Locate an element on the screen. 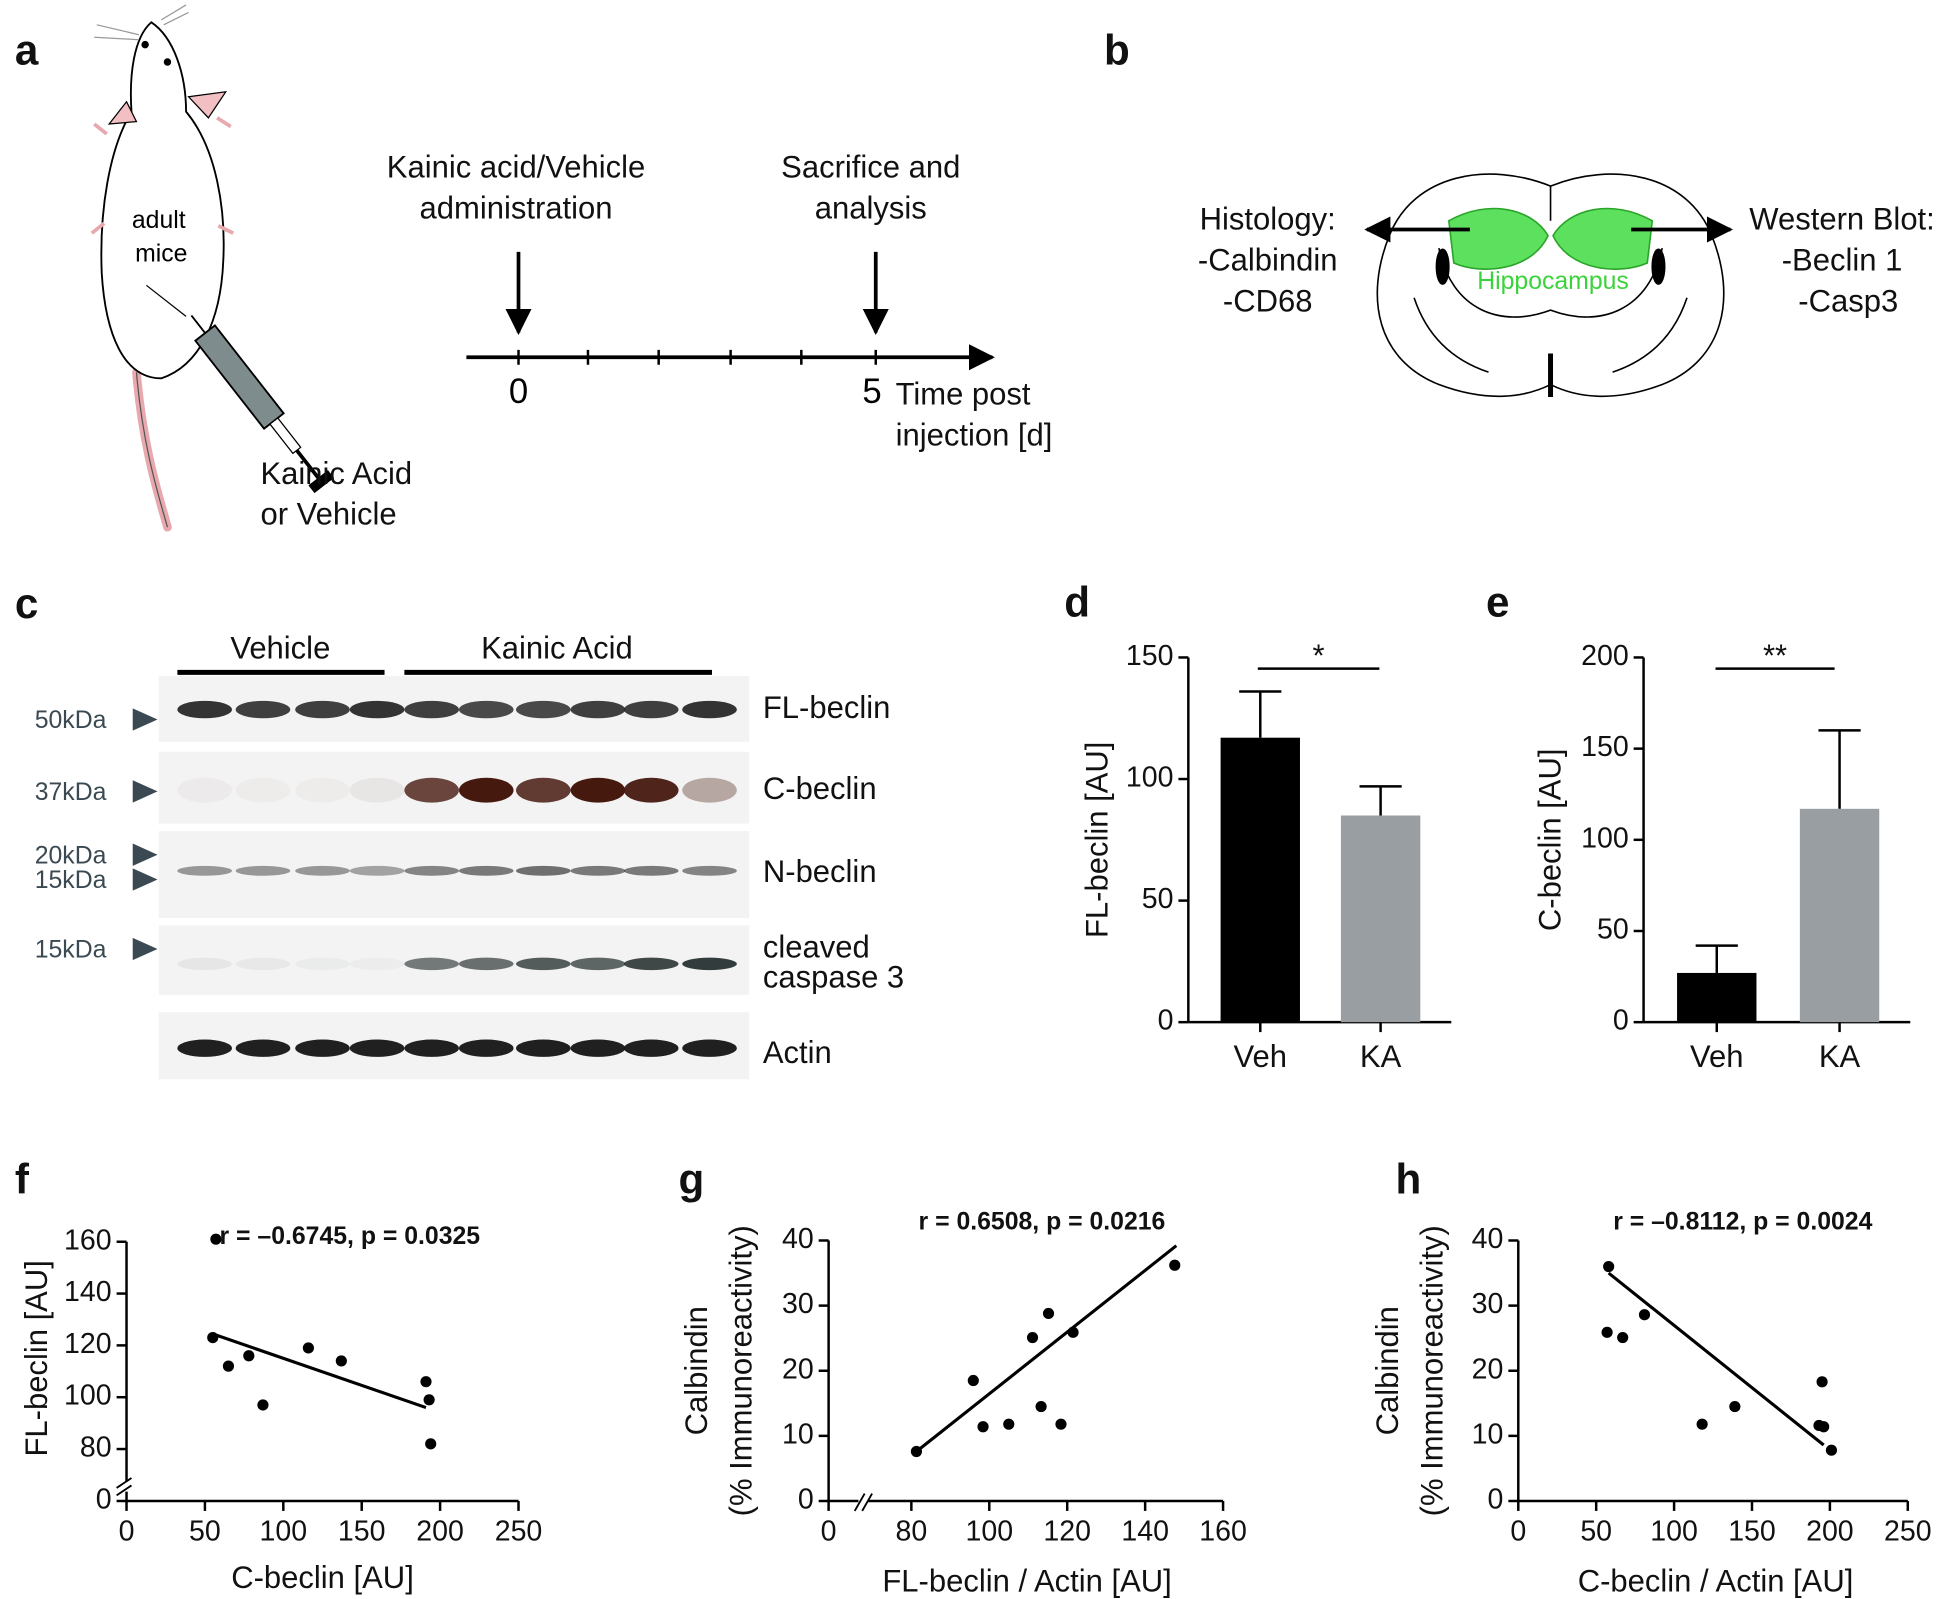  group-label: Kainic Acid is located at coordinates (557, 648).